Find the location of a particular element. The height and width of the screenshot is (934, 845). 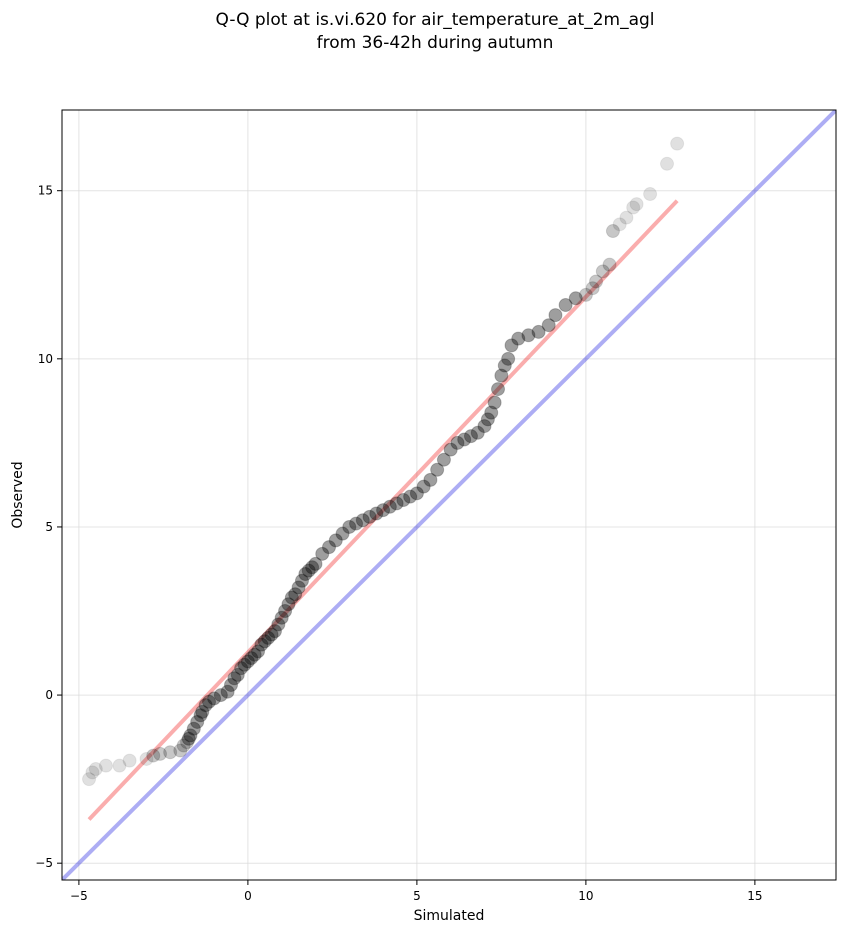

x-tick-label: 10 is located at coordinates (585, 896).